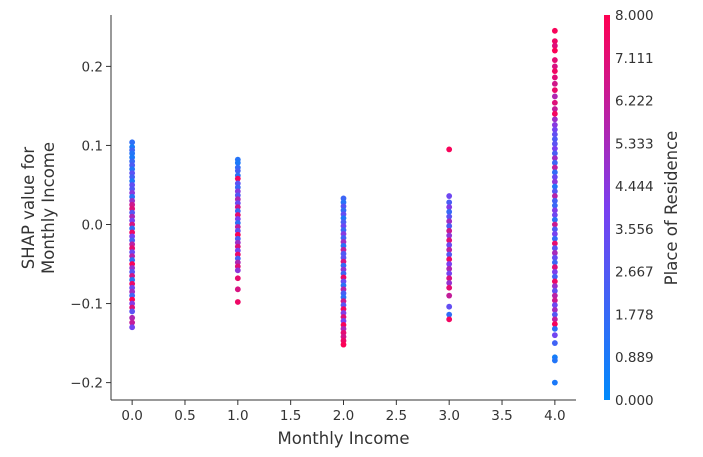 This screenshot has width=703, height=457. Describe the element at coordinates (671, 208) in the screenshot. I see `colorbar-label: Place of Residence` at that location.